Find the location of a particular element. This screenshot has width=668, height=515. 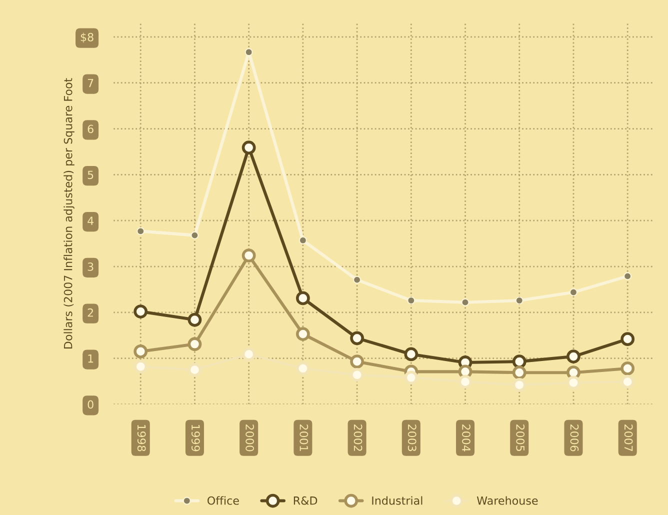

y-tick-label: $8 is located at coordinates (87, 37).